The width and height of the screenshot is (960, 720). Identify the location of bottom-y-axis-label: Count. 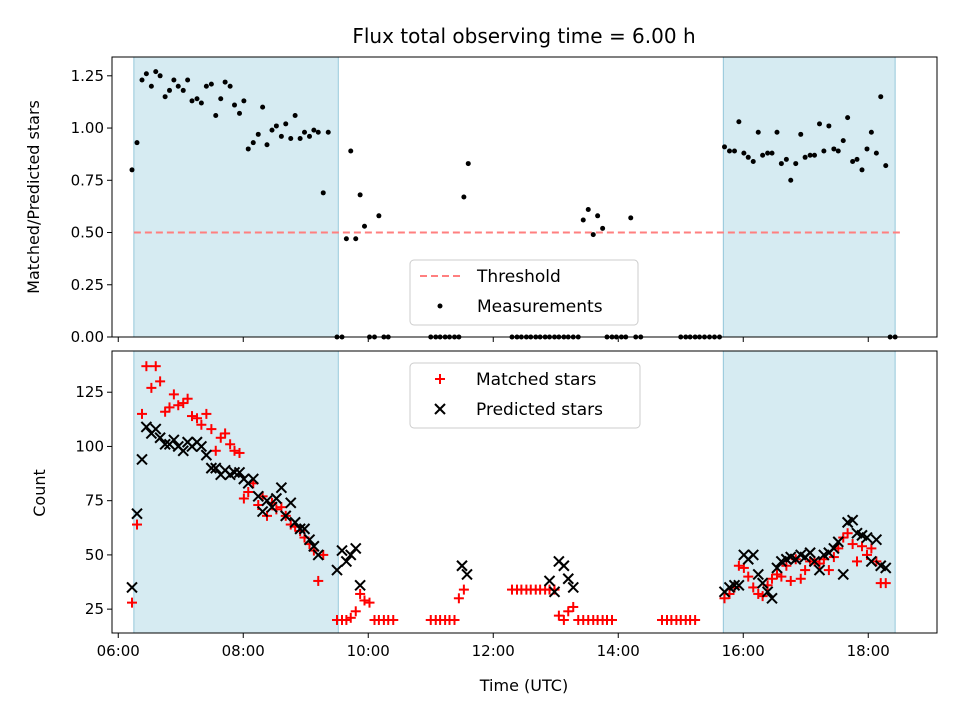
(39, 493).